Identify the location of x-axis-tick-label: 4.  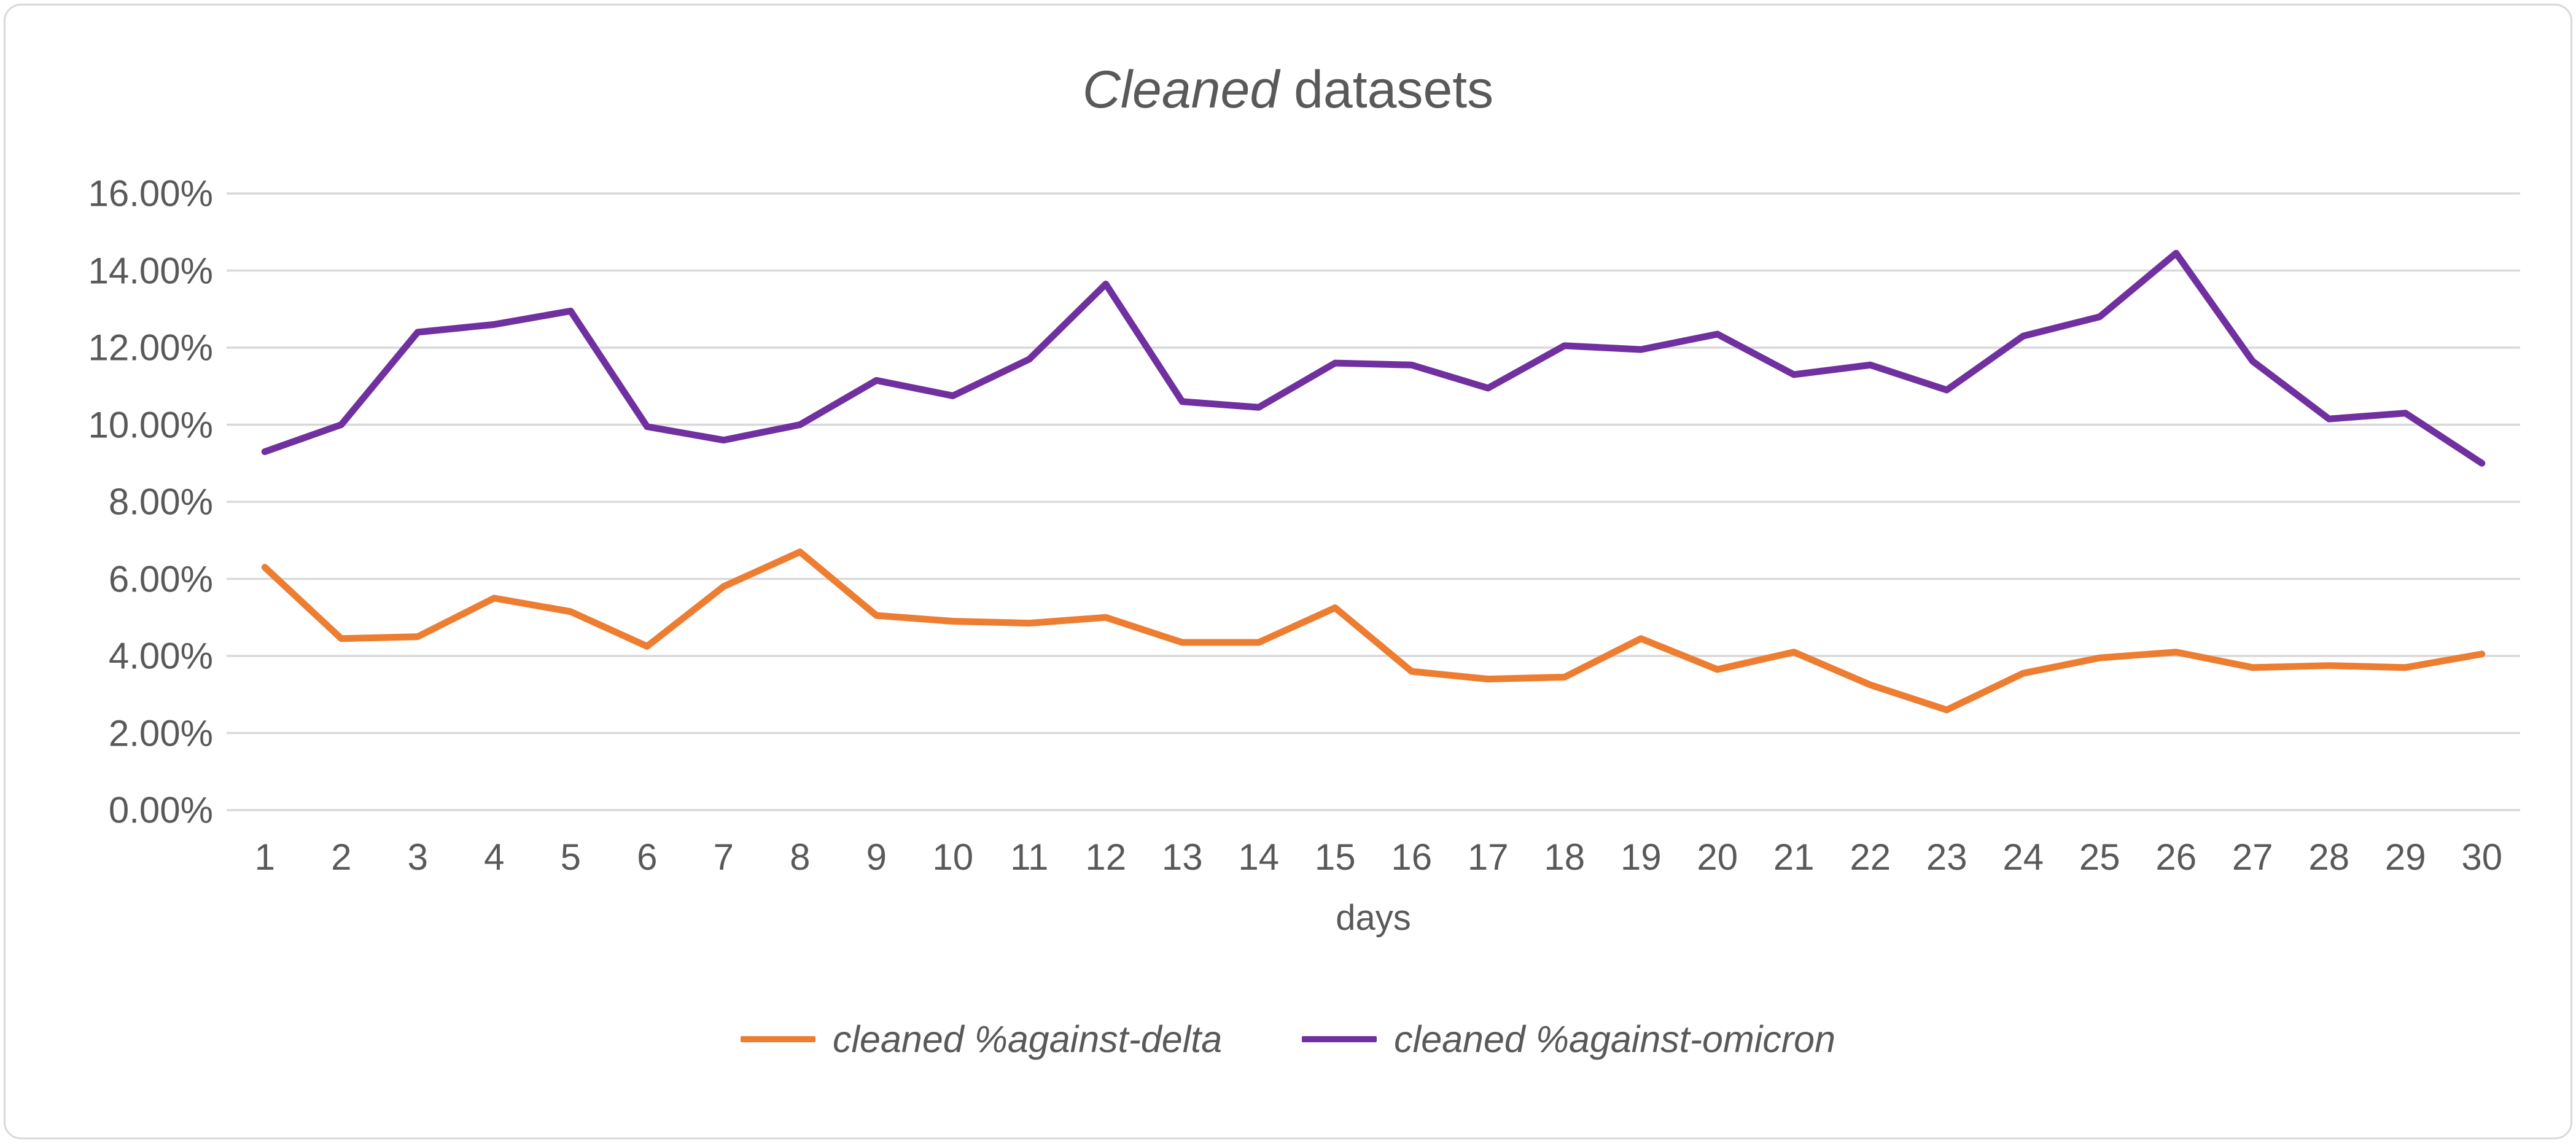
(494, 857).